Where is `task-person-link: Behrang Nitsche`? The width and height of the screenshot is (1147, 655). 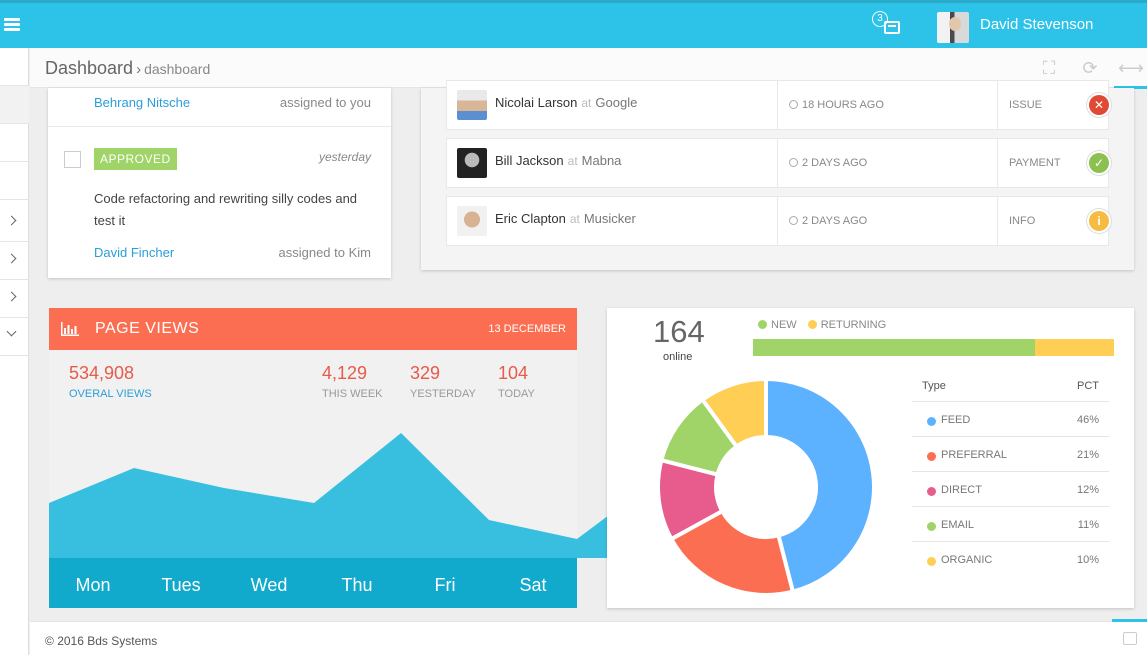 task-person-link: Behrang Nitsche is located at coordinates (142, 102).